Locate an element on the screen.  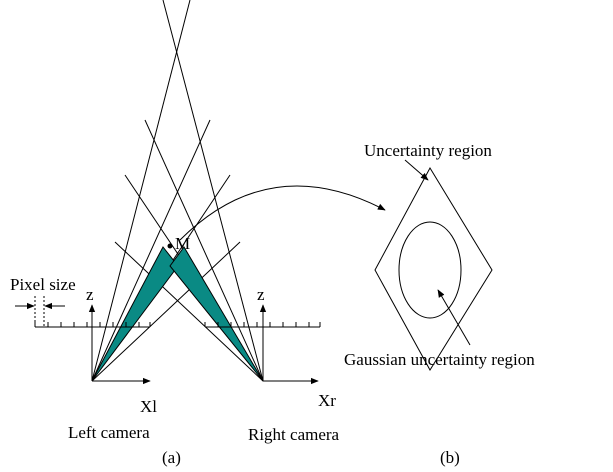
x-right-label: Xr is located at coordinates (327, 400).